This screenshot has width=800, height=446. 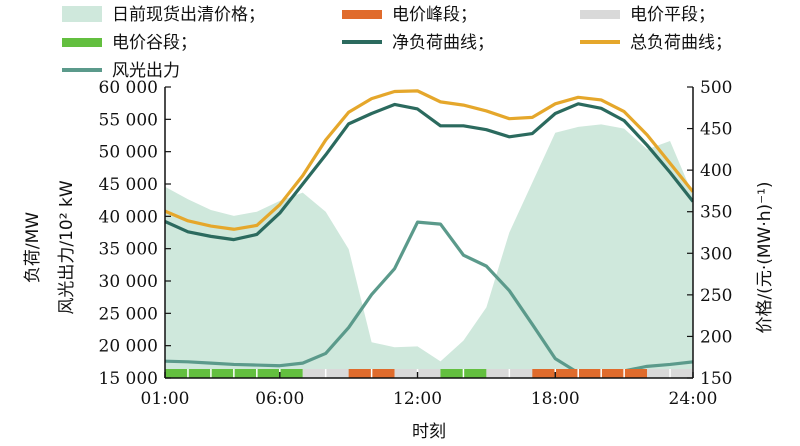 I want to click on right-tick-label: 150, so click(x=716, y=379).